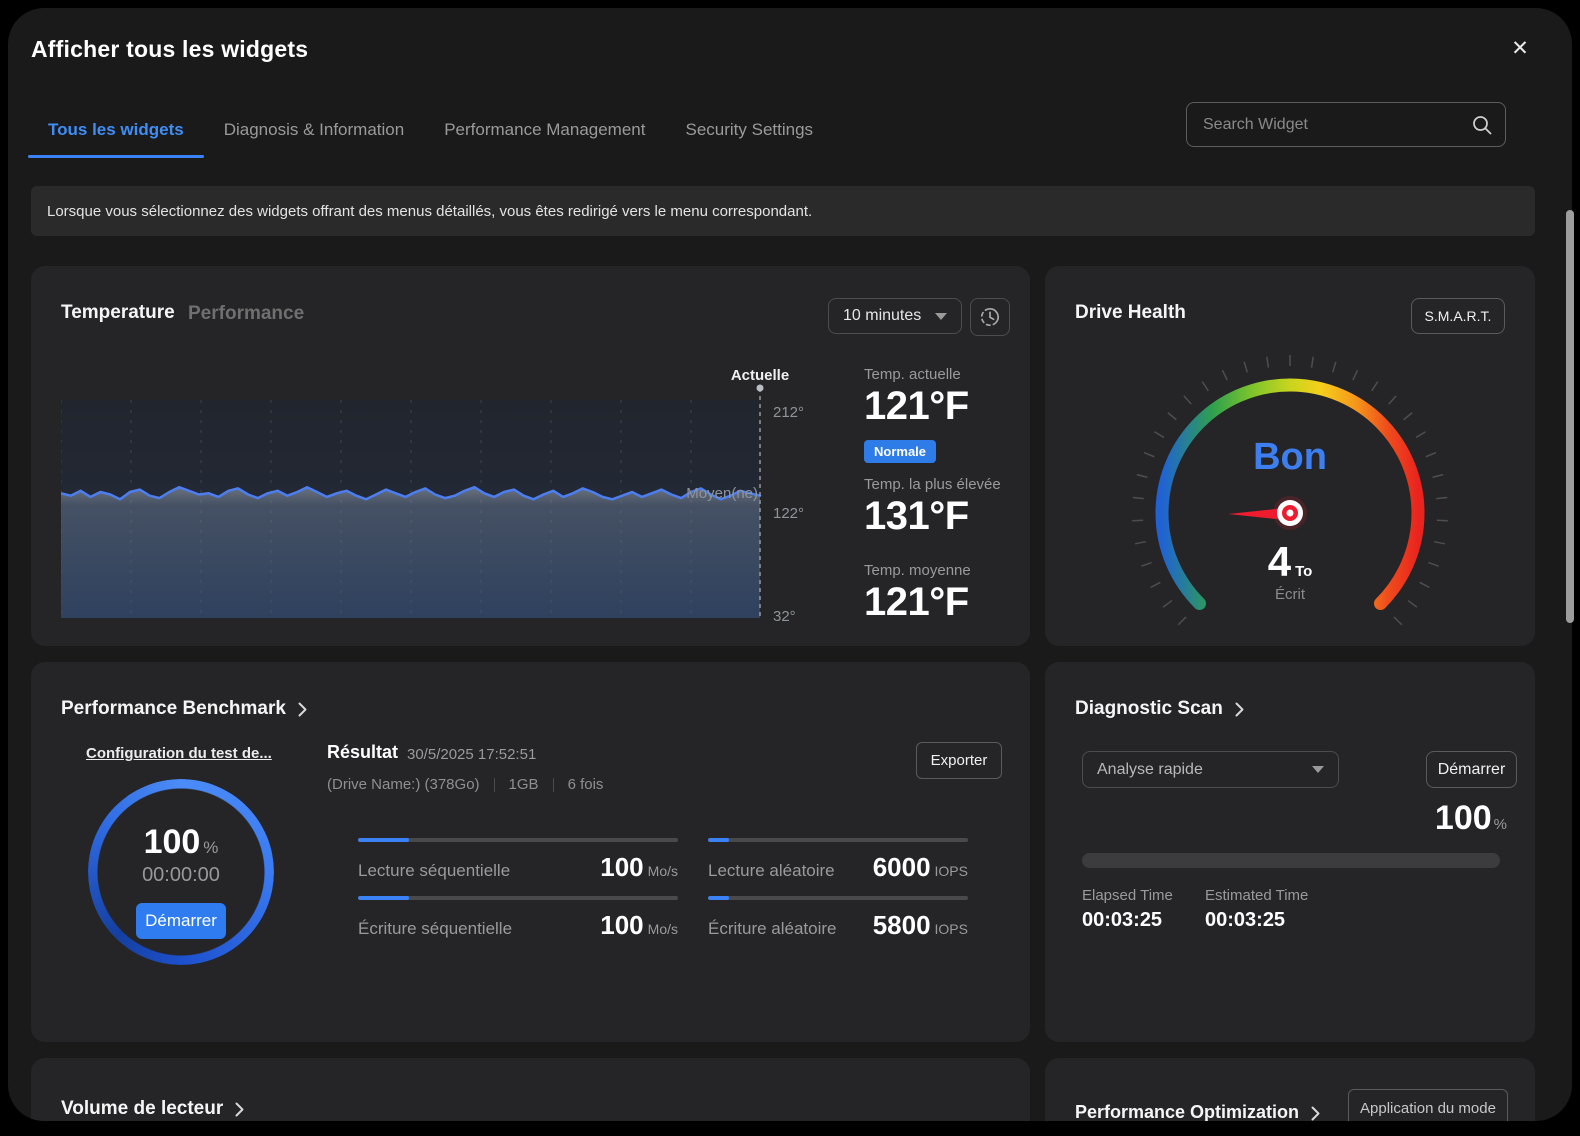 The height and width of the screenshot is (1136, 1580). Describe the element at coordinates (411, 493) in the screenshot. I see `chart-line-moyenne` at that location.